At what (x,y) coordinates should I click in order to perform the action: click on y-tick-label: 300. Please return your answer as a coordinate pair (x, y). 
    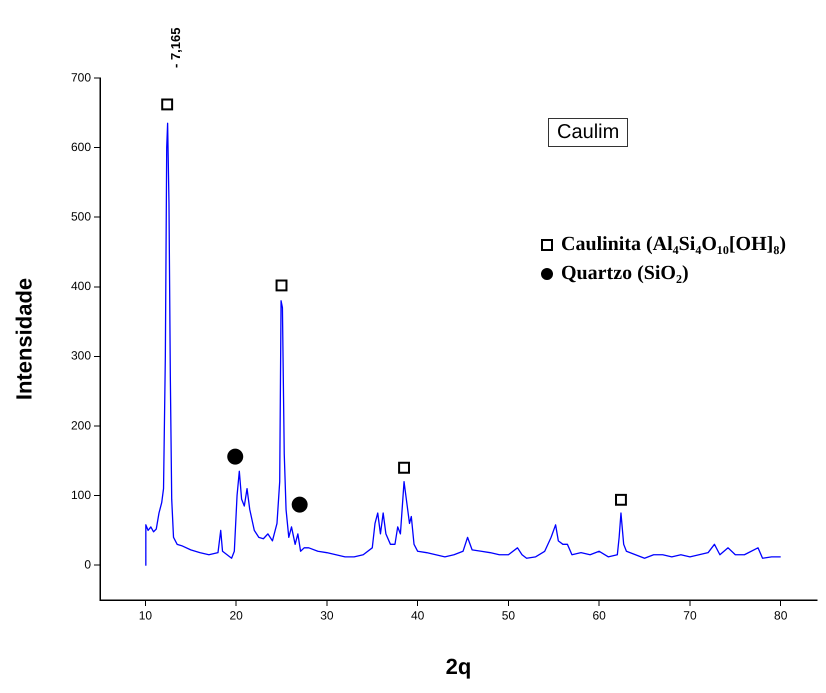
    Looking at the image, I should click on (81, 355).